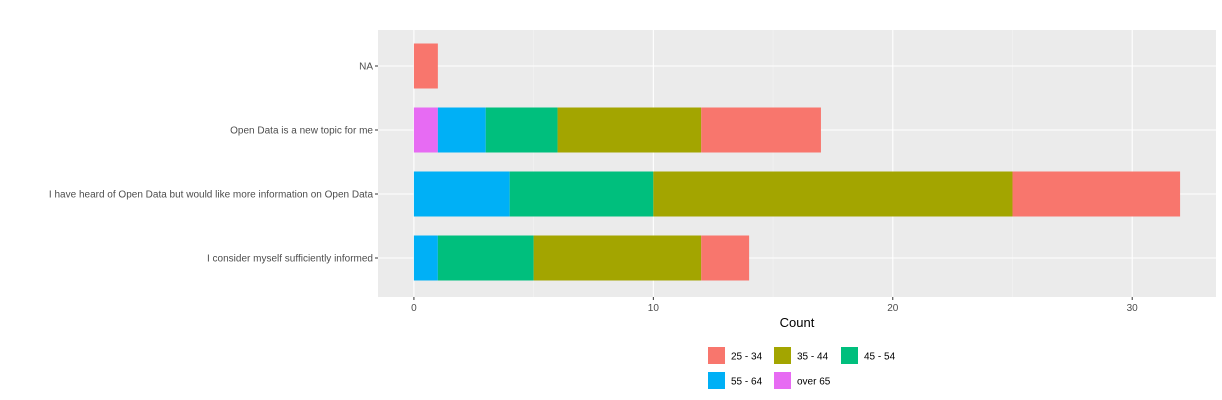  Describe the element at coordinates (747, 357) in the screenshot. I see `legend-label: 25 - 34` at that location.